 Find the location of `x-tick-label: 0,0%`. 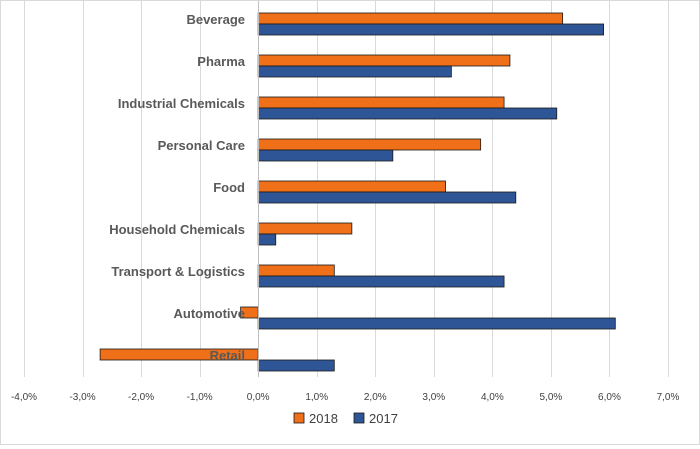

x-tick-label: 0,0% is located at coordinates (258, 397).